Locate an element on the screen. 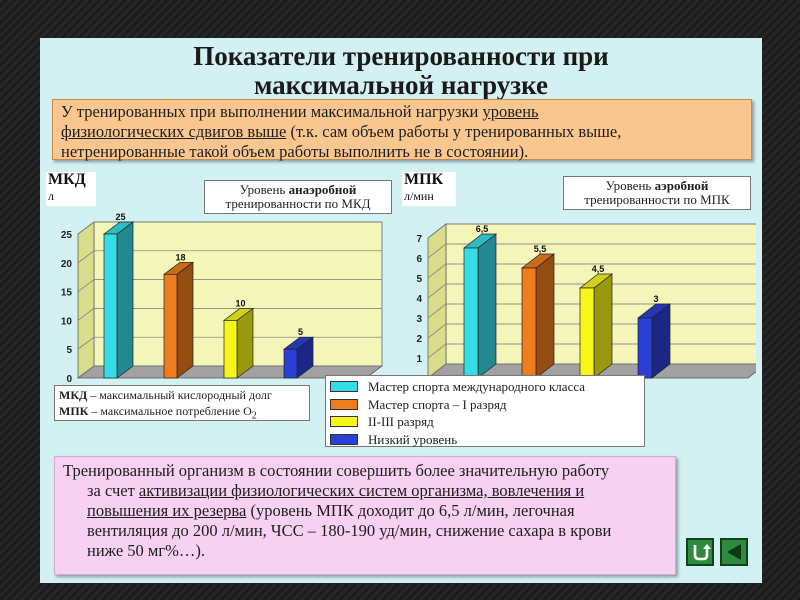 Image resolution: width=800 pixels, height=600 pixels. legend-item: Мастер спорта международного класса is located at coordinates (485, 387).